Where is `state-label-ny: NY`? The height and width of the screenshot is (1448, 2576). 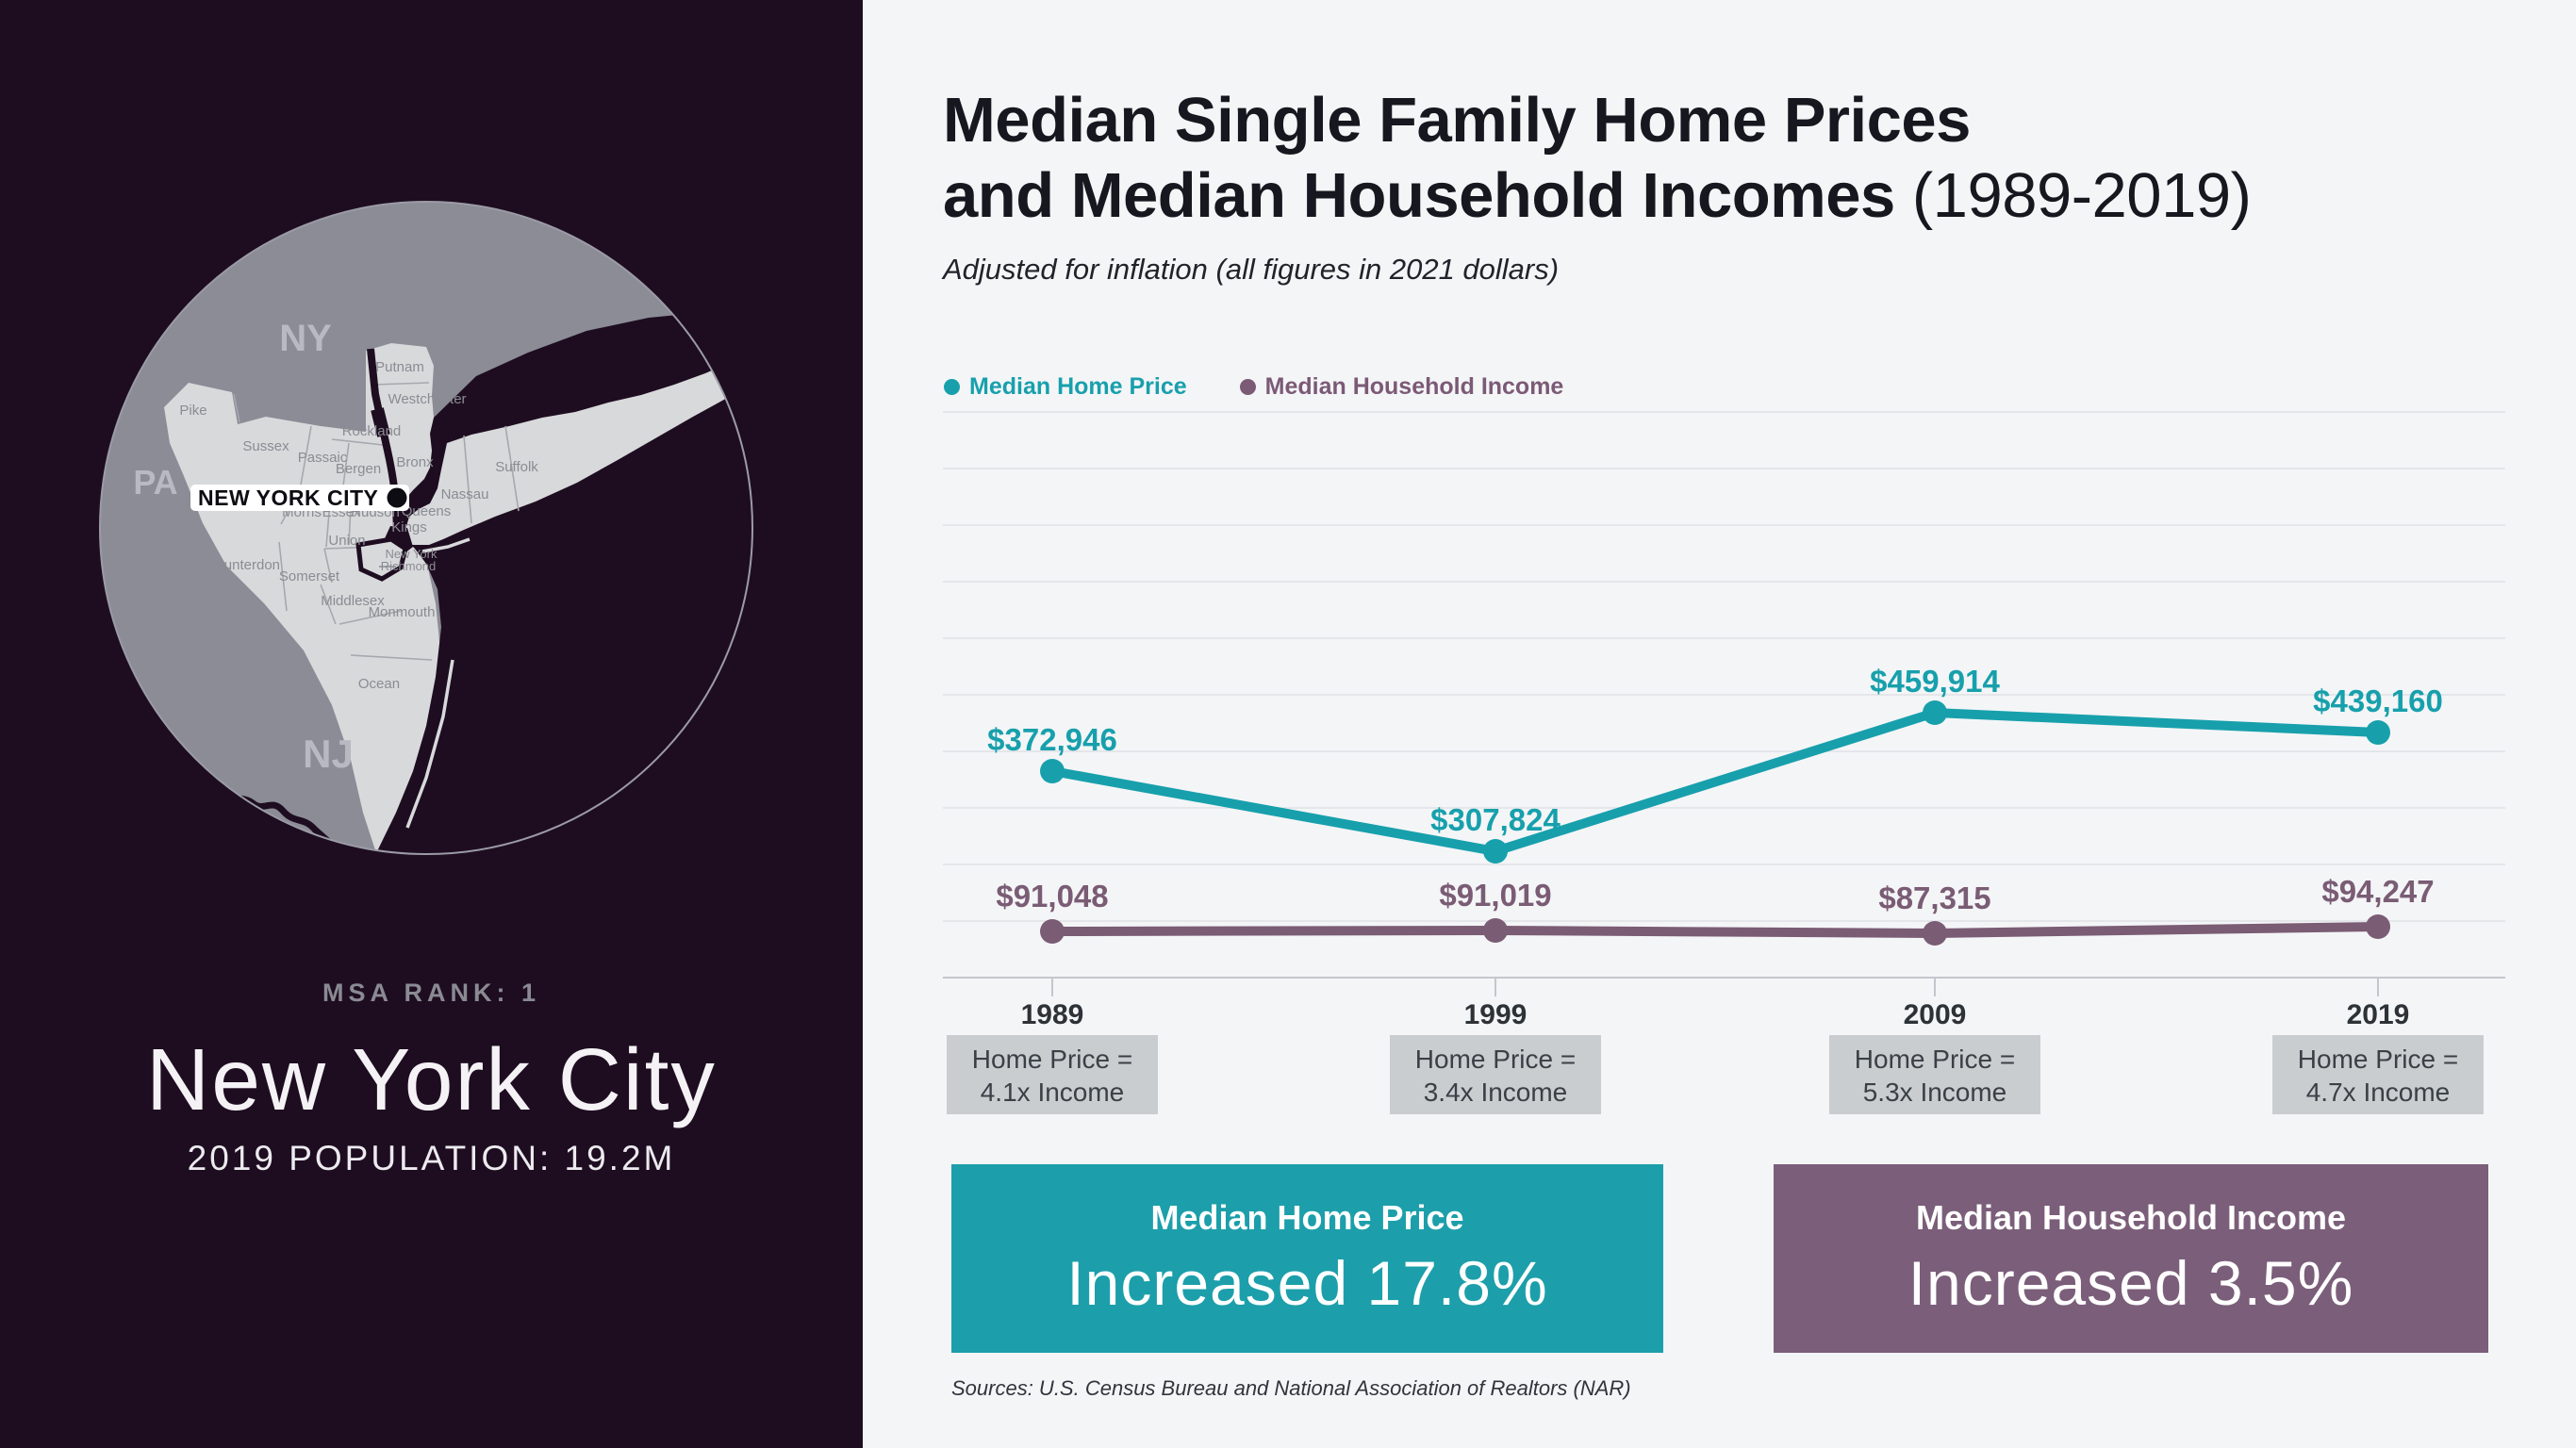
state-label-ny: NY is located at coordinates (305, 338).